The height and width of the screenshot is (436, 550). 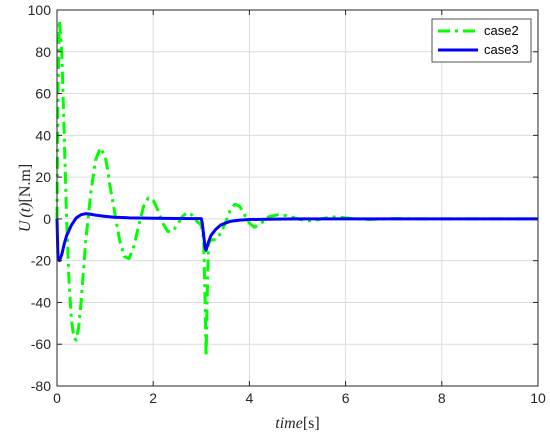 What do you see at coordinates (250, 398) in the screenshot?
I see `x-tick-label: 4` at bounding box center [250, 398].